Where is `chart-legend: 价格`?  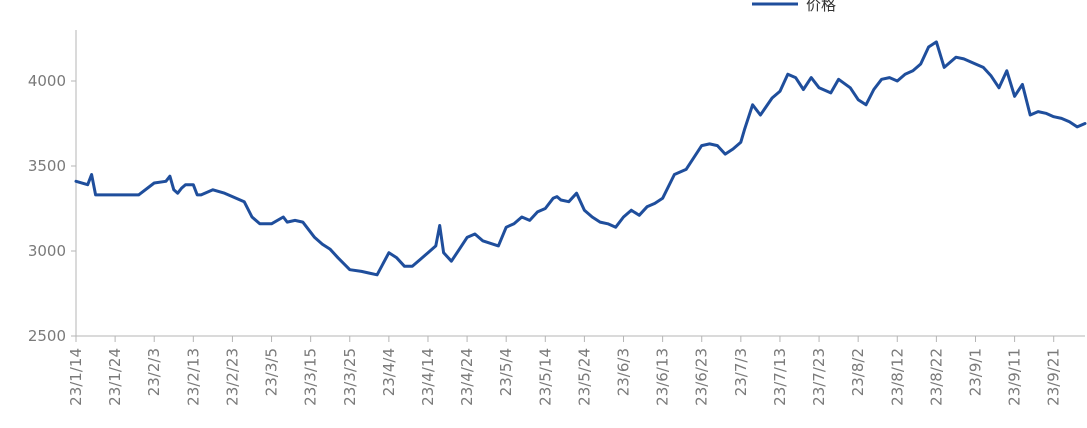
chart-legend: 价格 is located at coordinates (794, 7).